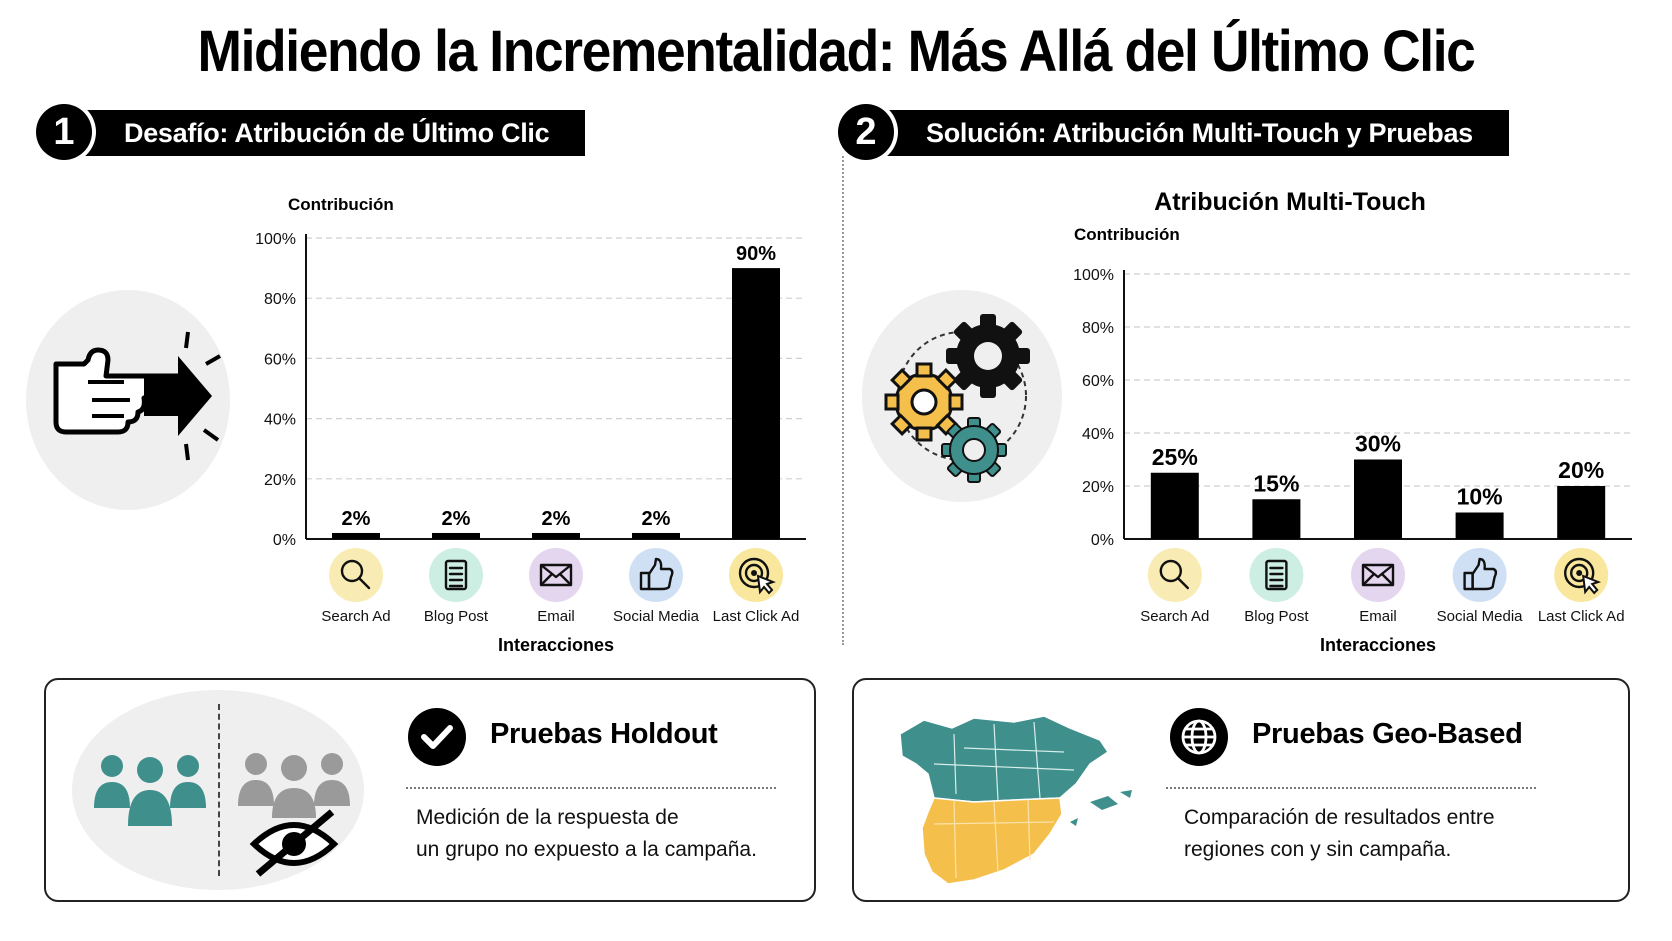  Describe the element at coordinates (1318, 849) in the screenshot. I see `geo-description-line2: regiones con y sin campaña.` at that location.